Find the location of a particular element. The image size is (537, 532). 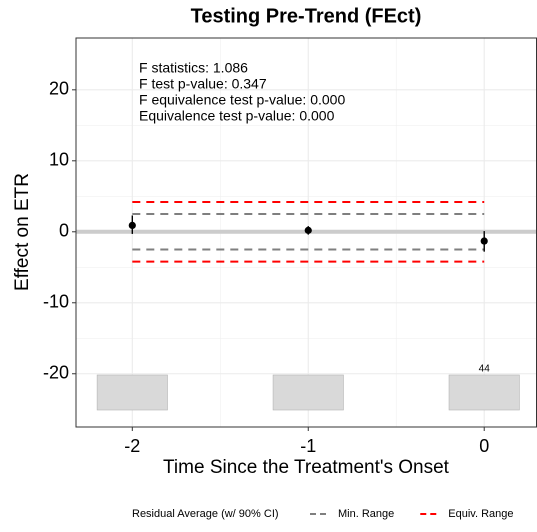

y-tick-label: -20 is located at coordinates (56, 373).